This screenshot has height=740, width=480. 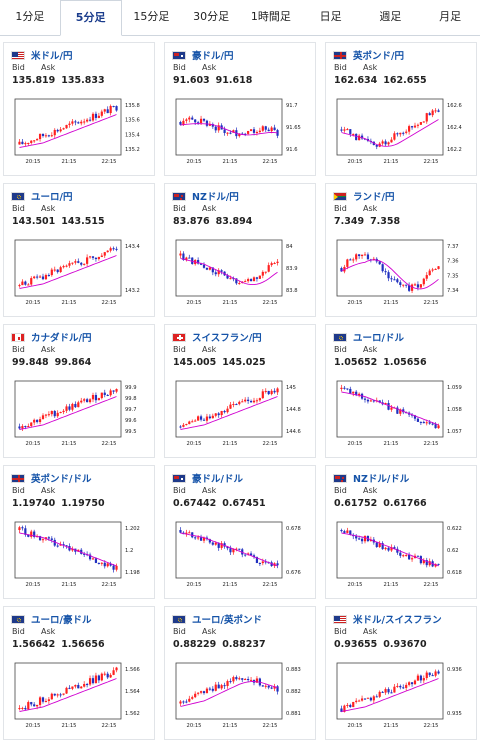 I want to click on mini-candle-chart: 0.678 0.676 20:15 21:15 22:15, so click(x=242, y=556).